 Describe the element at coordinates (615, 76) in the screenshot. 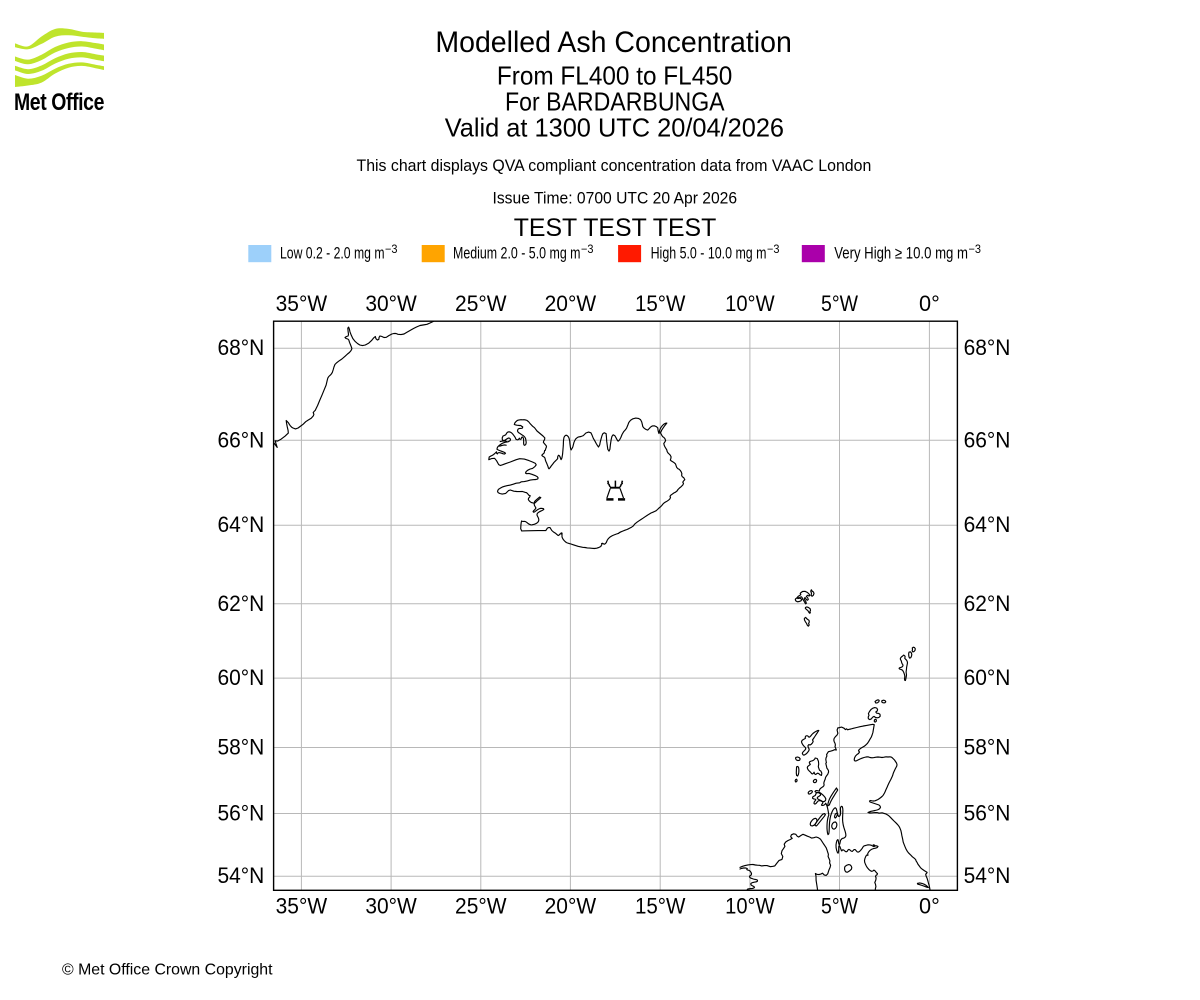

I see `svg-text: From FL400 to FL450` at that location.